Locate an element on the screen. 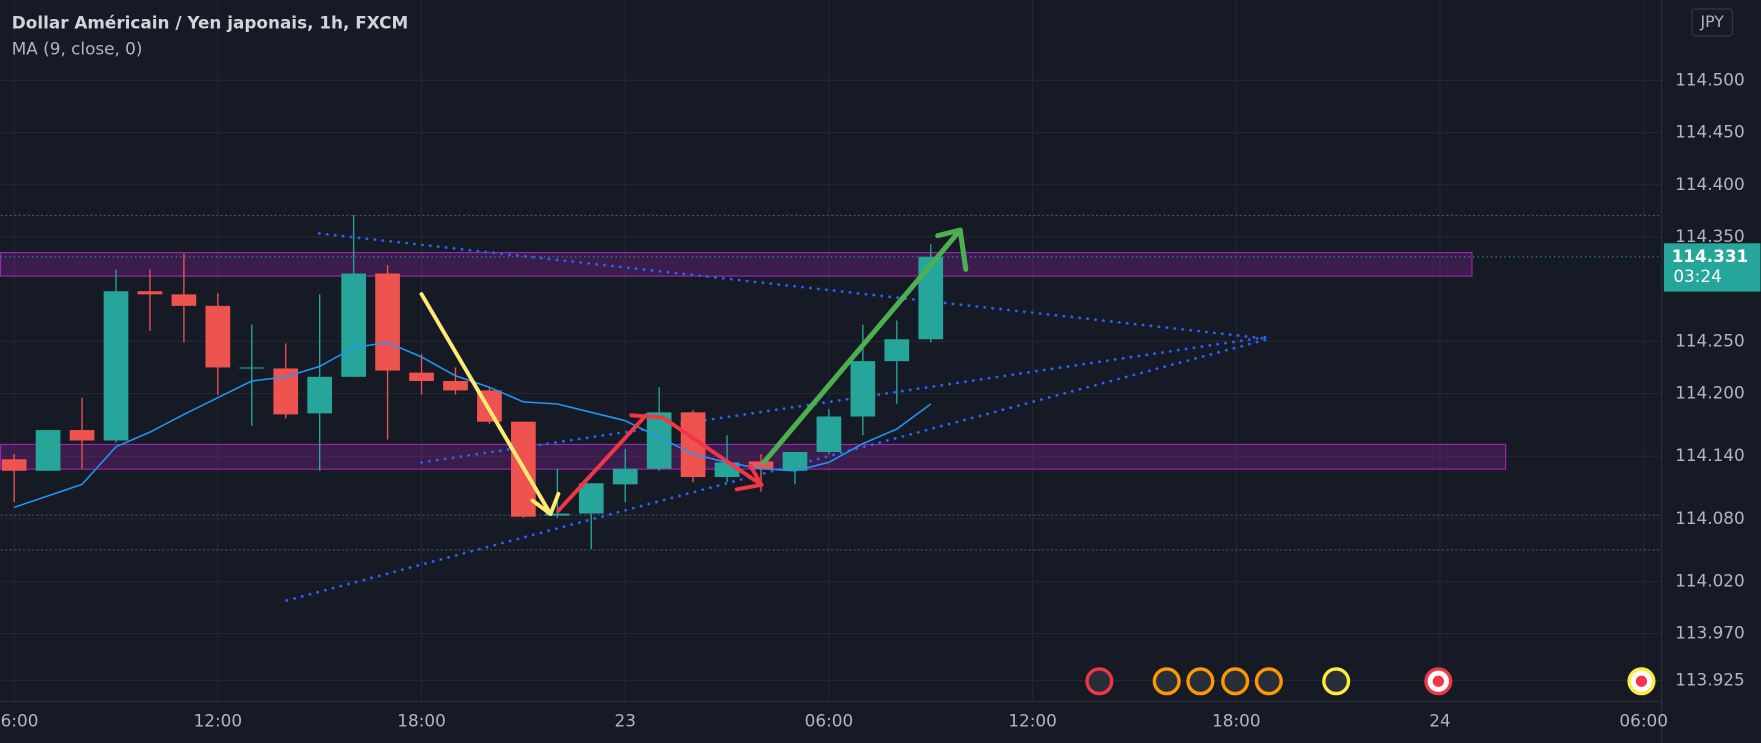  y-tick-label: 114.080 is located at coordinates (1710, 518).